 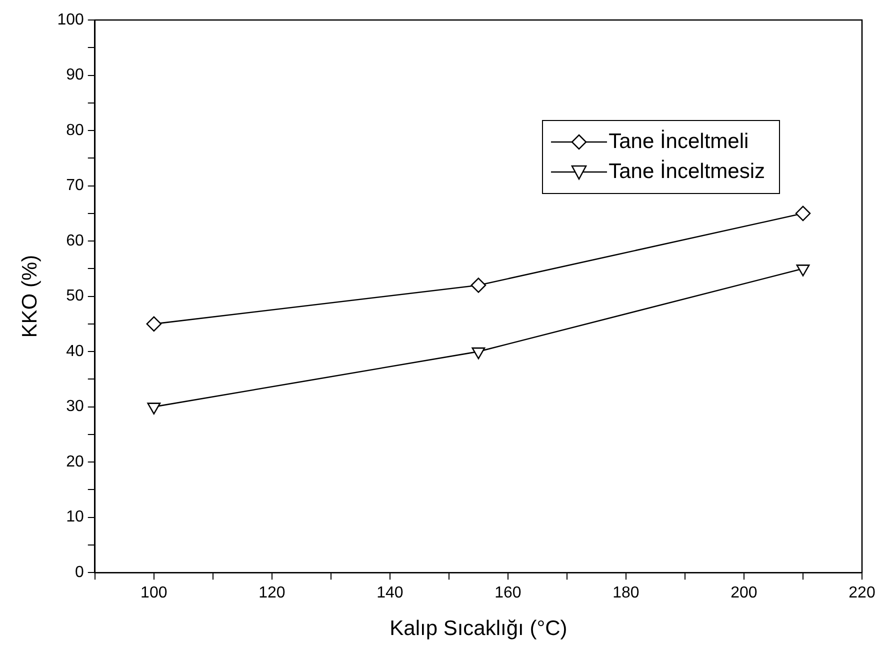 I want to click on y-tick-label: 100, so click(x=70, y=19).